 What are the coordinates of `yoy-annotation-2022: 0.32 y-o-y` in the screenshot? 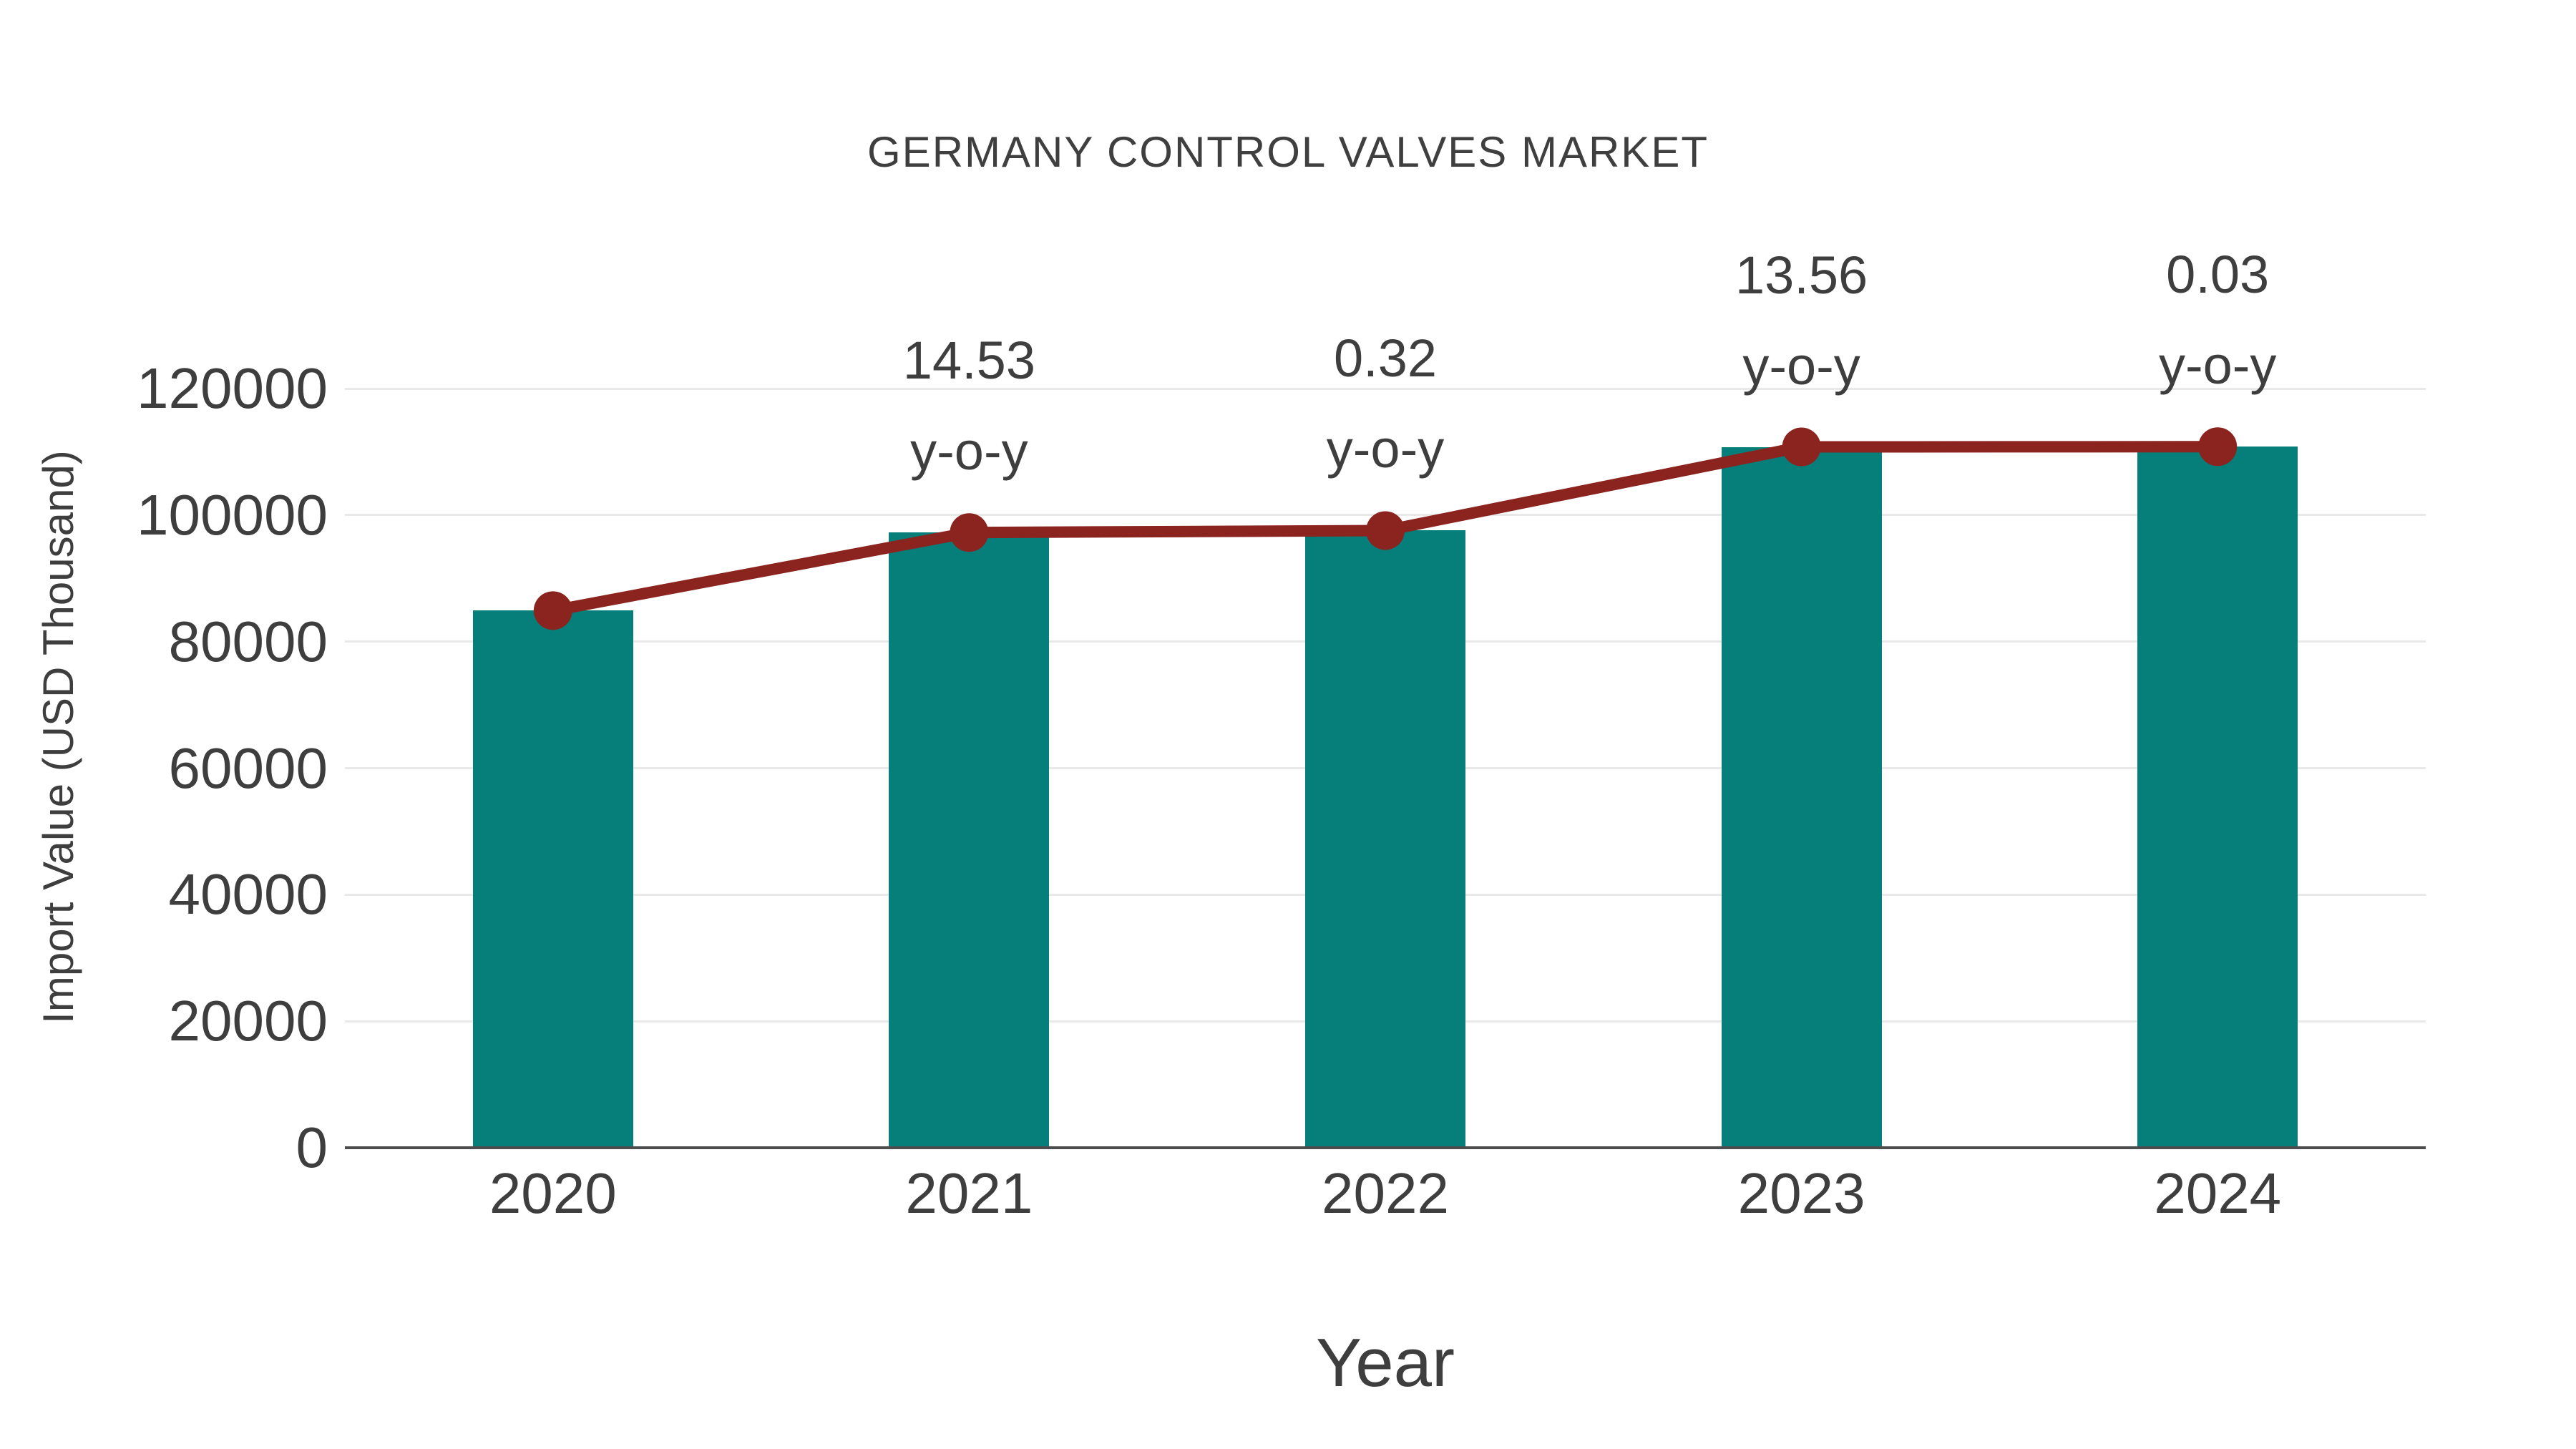 It's located at (1385, 403).